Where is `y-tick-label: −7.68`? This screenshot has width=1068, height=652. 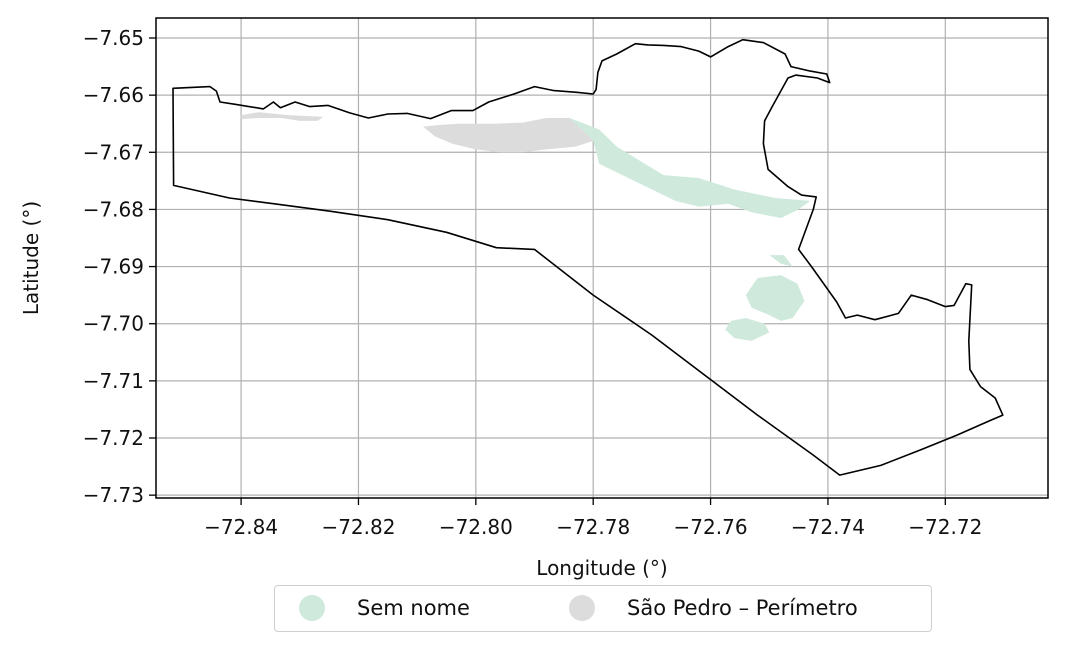
y-tick-label: −7.68 is located at coordinates (113, 209).